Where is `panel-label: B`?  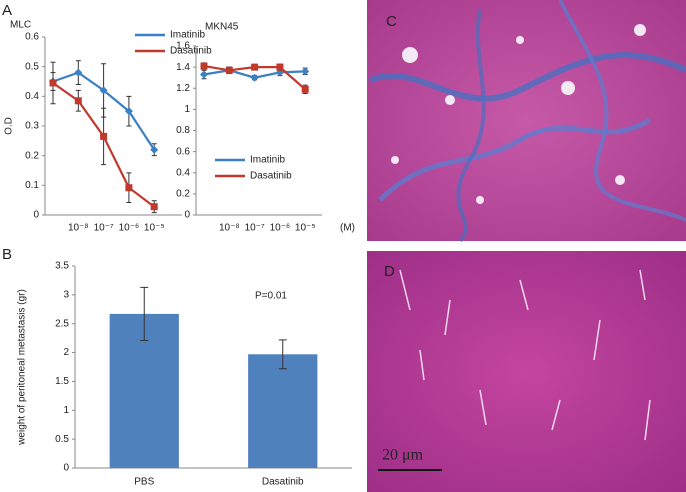 panel-label: B is located at coordinates (7, 254).